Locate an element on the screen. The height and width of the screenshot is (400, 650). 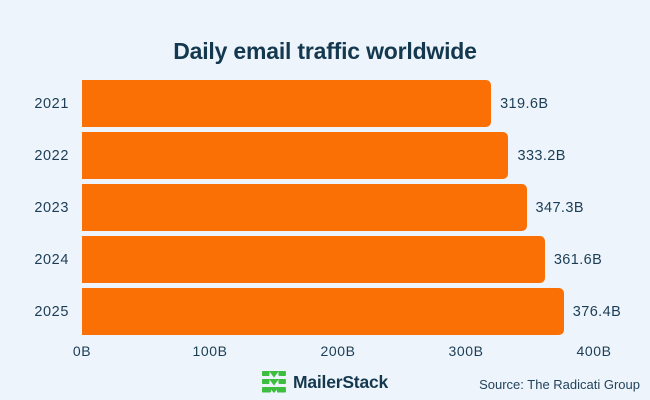
year-label: 2024 is located at coordinates (51, 259).